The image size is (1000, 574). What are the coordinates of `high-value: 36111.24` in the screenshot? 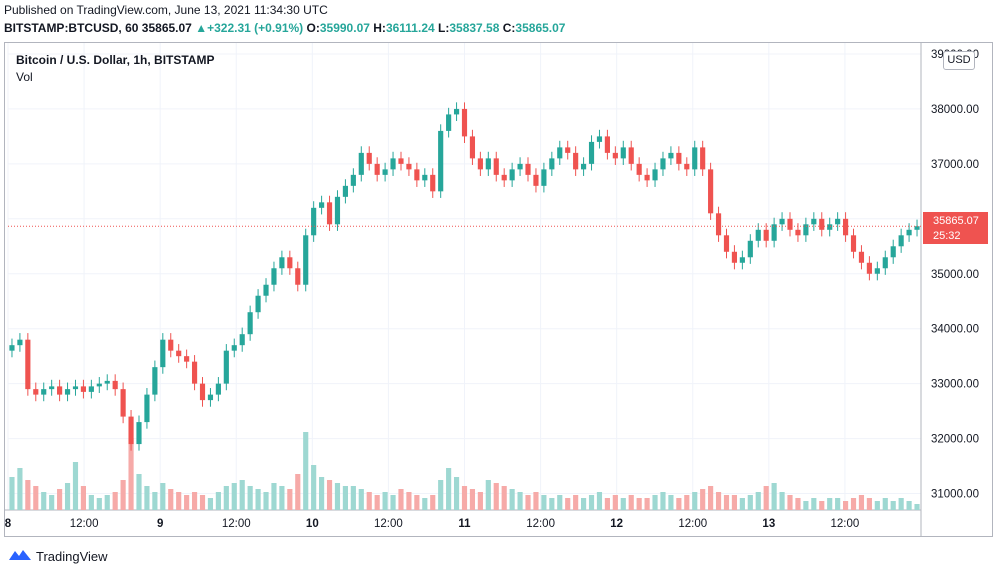 It's located at (410, 28).